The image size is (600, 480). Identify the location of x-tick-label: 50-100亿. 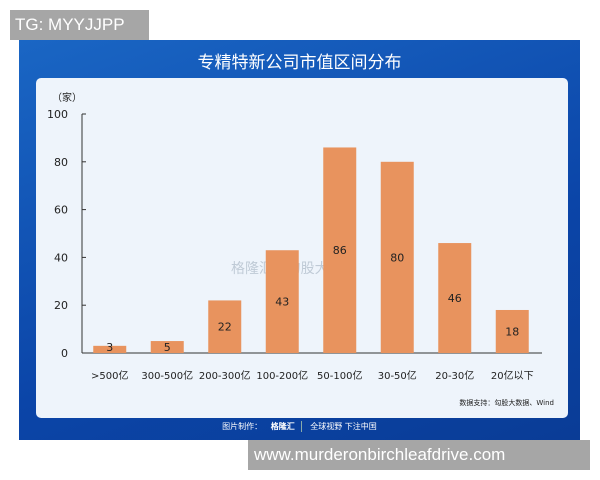
(339, 375).